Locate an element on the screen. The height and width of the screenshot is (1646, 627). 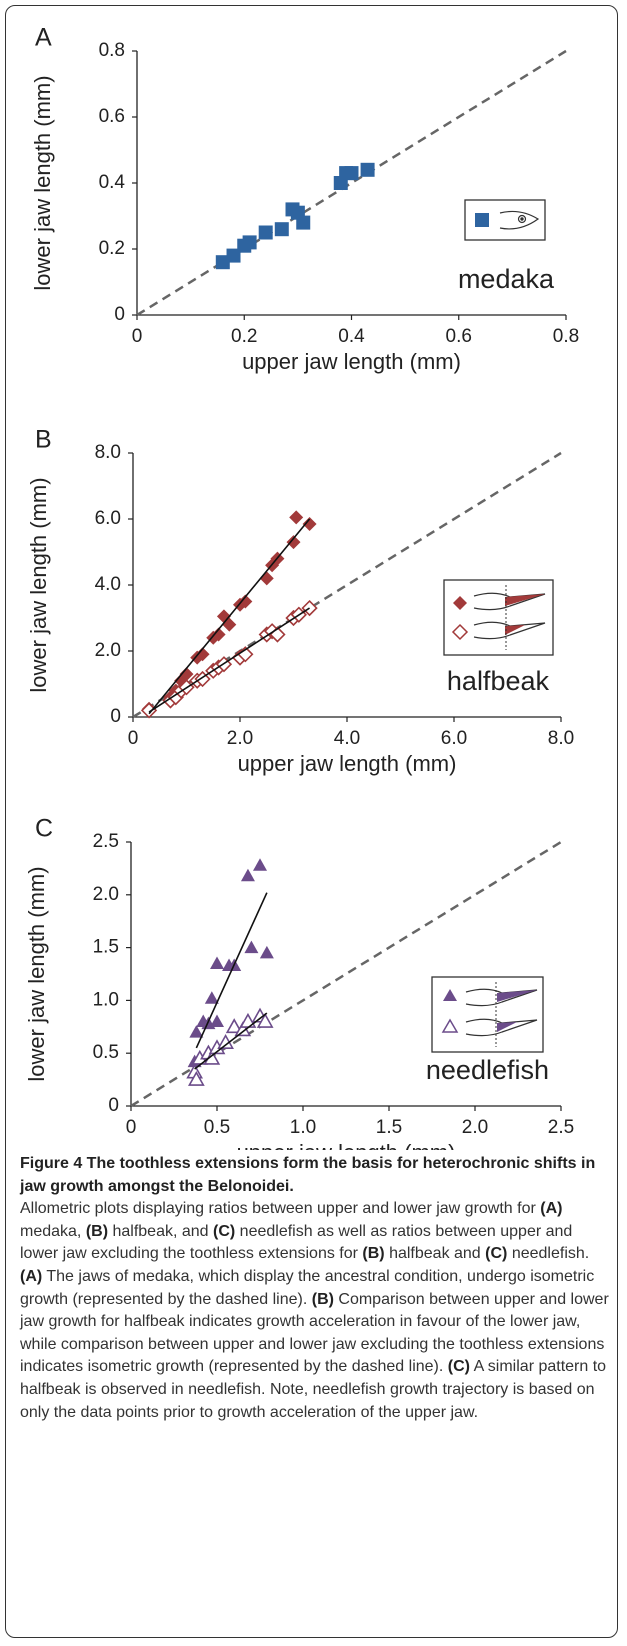
x-tick-label: 0.2 is located at coordinates (244, 336).